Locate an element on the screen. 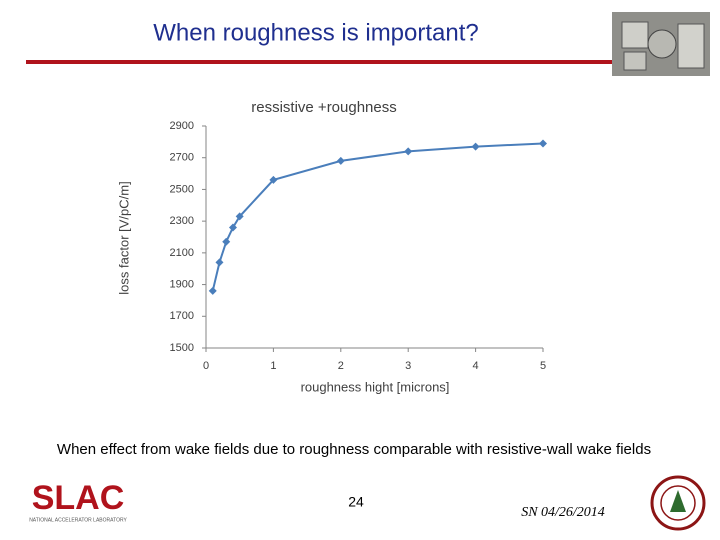 The image size is (720, 540). x-tick-label: 4 is located at coordinates (476, 366).